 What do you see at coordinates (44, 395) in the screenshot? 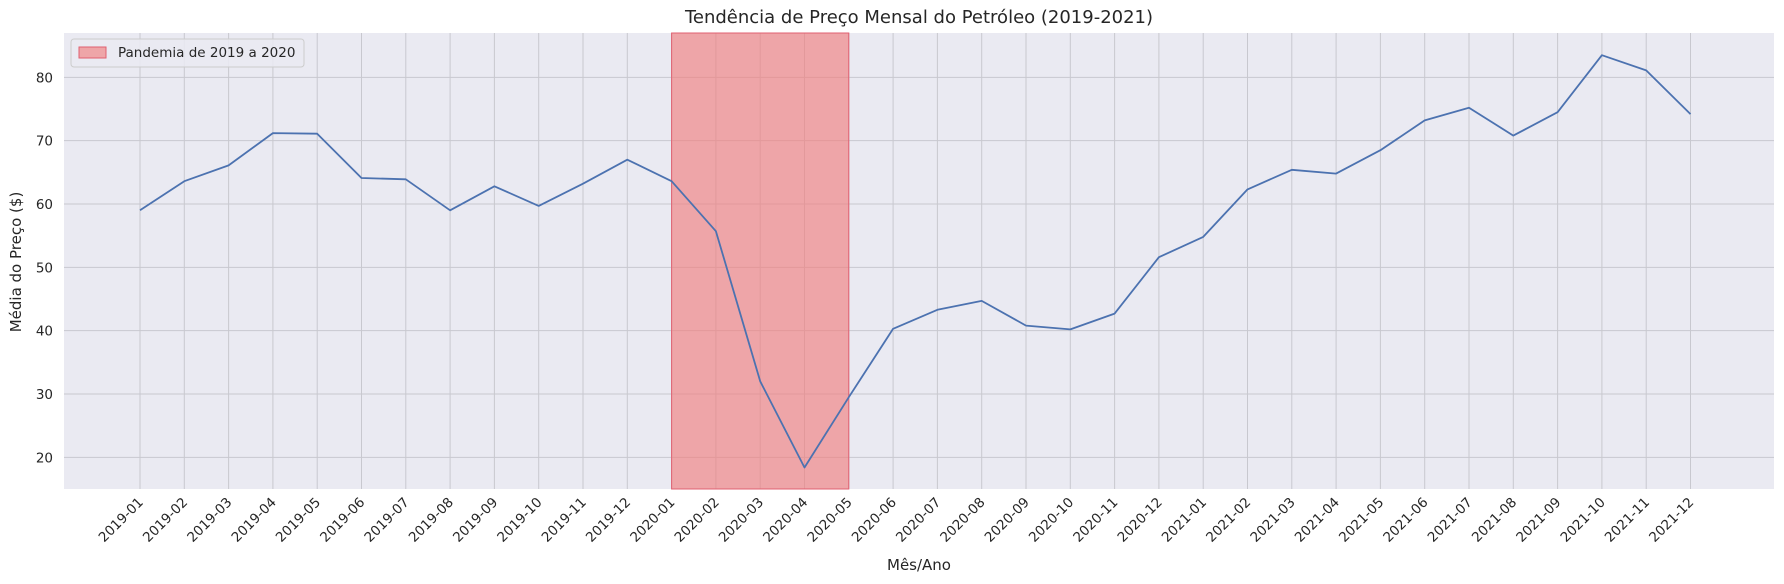
I see `y-tick-label: 30` at bounding box center [44, 395].